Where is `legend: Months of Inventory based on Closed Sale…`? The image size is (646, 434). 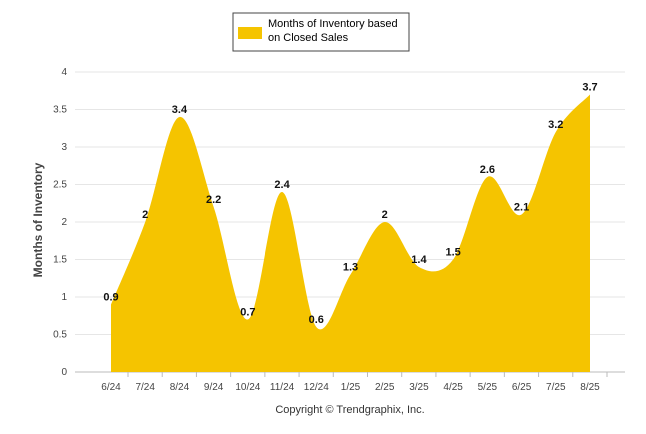
legend: Months of Inventory based on Closed Sale… is located at coordinates (321, 32).